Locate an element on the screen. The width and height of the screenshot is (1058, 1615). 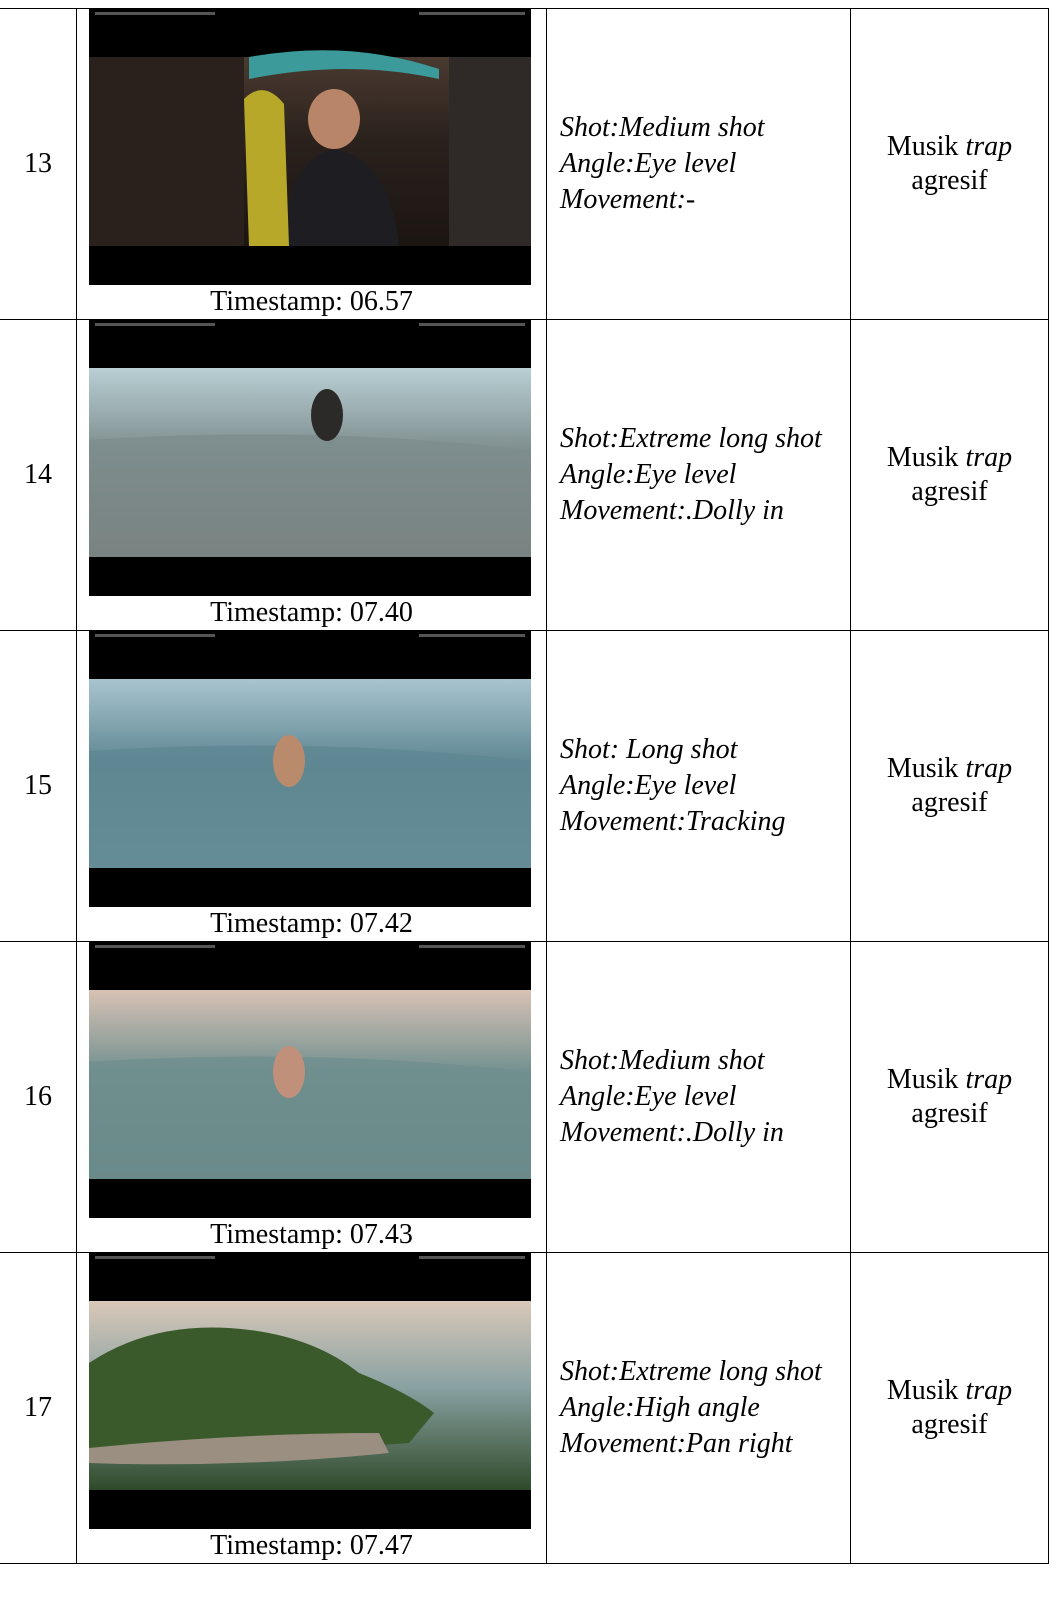
timestamp: Timestamp: 07.40 is located at coordinates (311, 612).